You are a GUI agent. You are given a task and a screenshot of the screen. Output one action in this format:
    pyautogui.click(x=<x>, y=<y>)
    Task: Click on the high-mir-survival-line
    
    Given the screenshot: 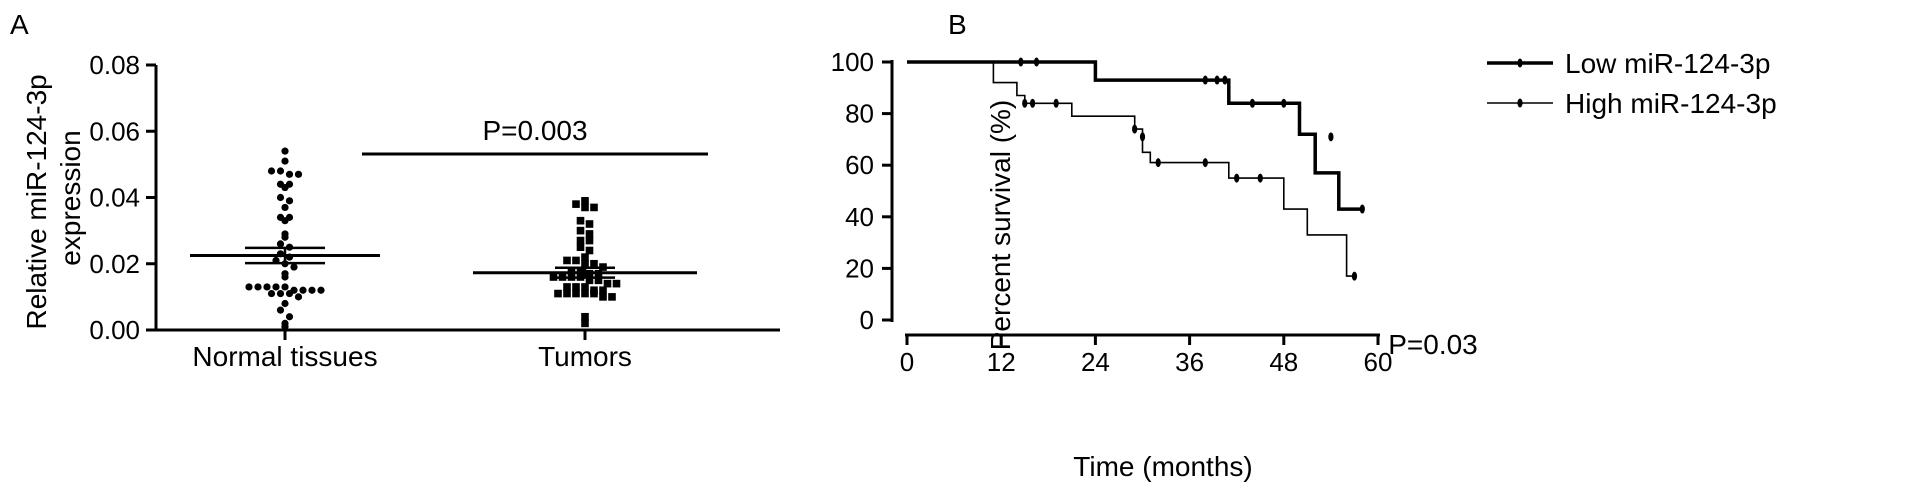 What is the action you would take?
    pyautogui.click(x=1131, y=169)
    